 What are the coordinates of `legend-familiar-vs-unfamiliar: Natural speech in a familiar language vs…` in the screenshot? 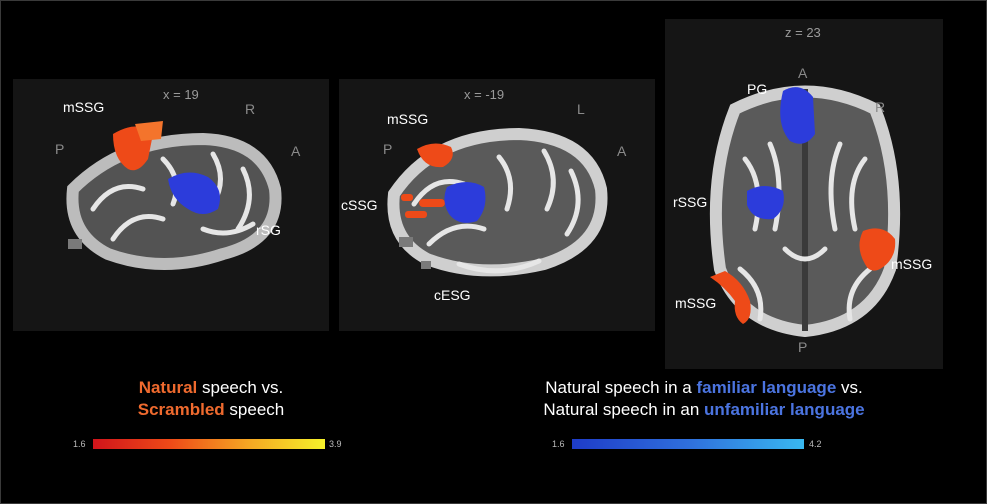 It's located at (704, 399).